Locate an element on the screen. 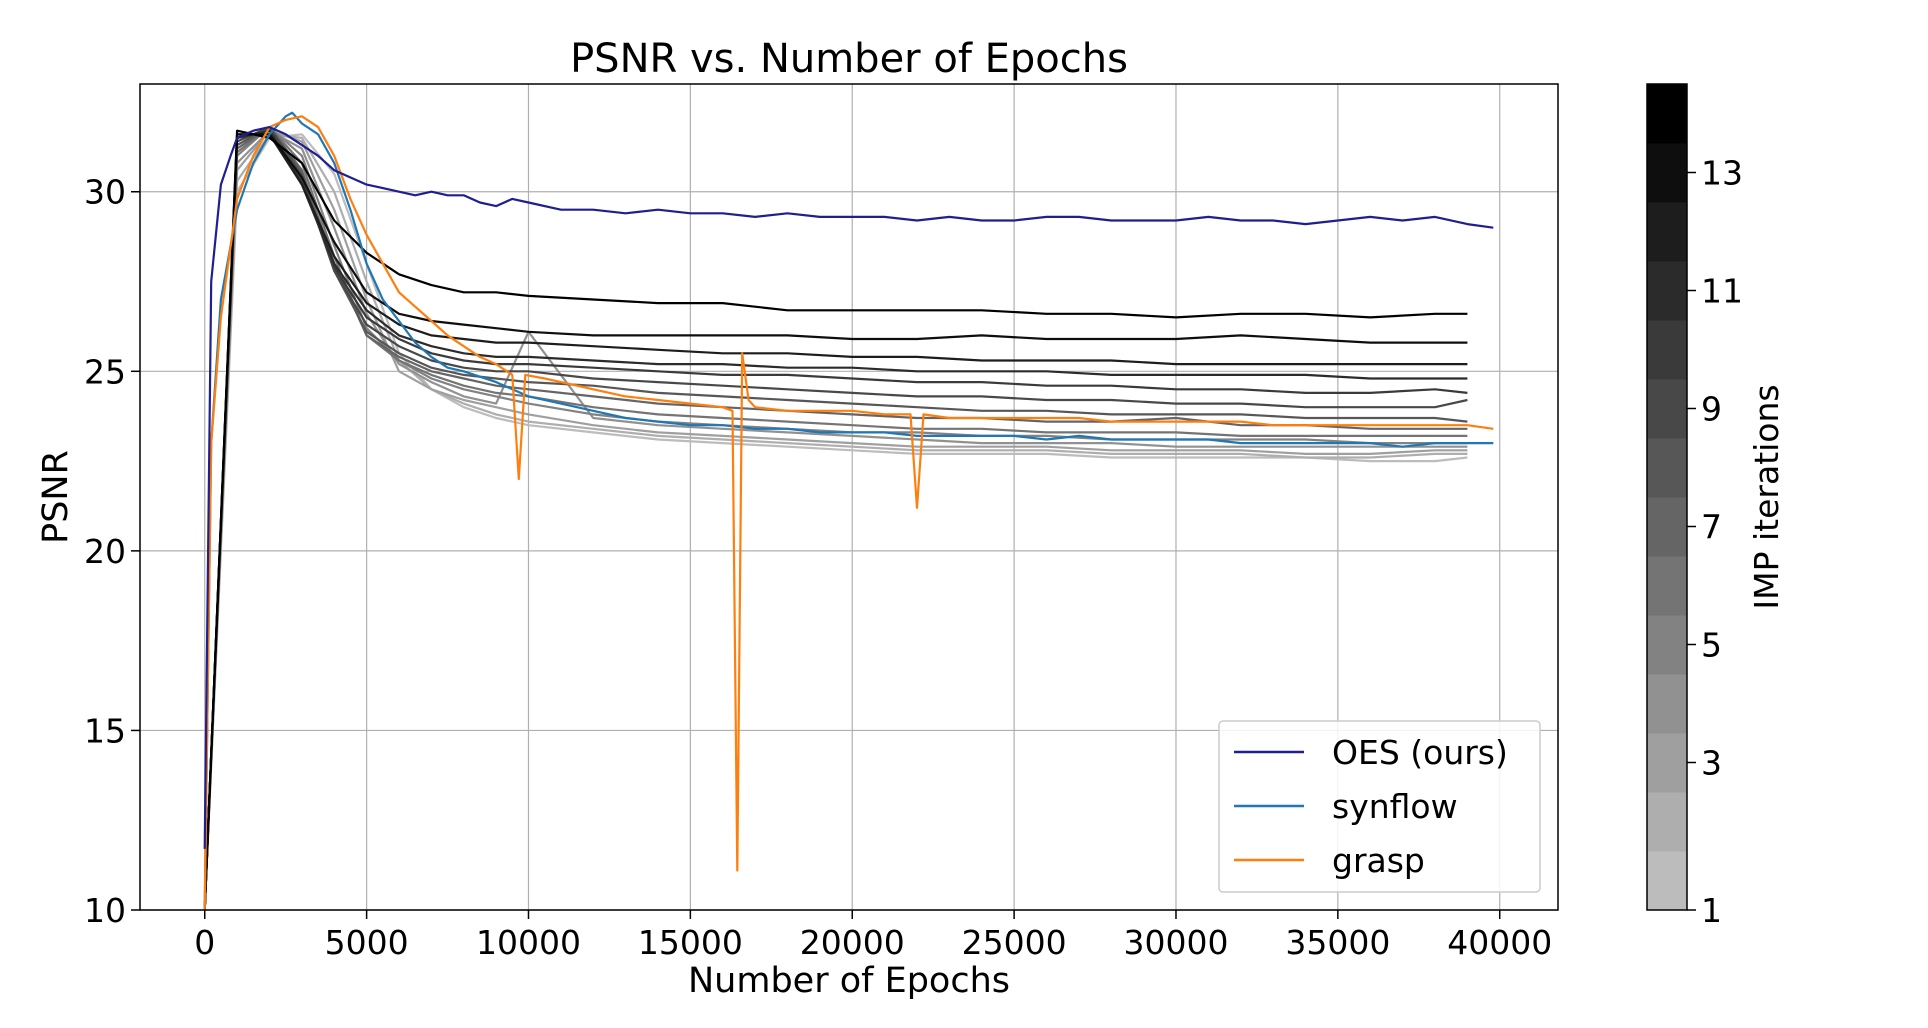 This screenshot has width=1928, height=1028. legend-label: OES (ours) is located at coordinates (1420, 752).